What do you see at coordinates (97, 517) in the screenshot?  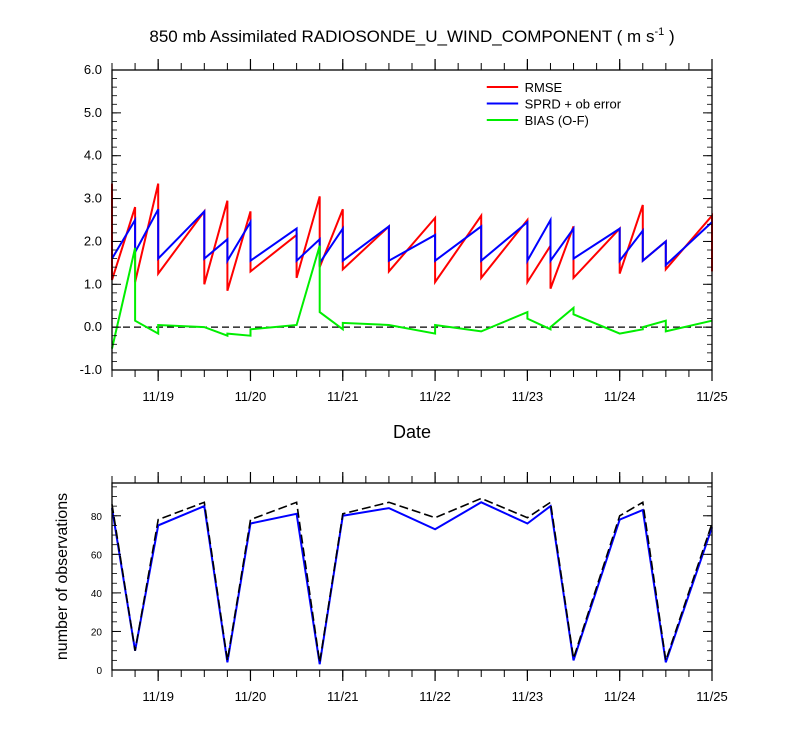 I see `y-tick-label: 80` at bounding box center [97, 517].